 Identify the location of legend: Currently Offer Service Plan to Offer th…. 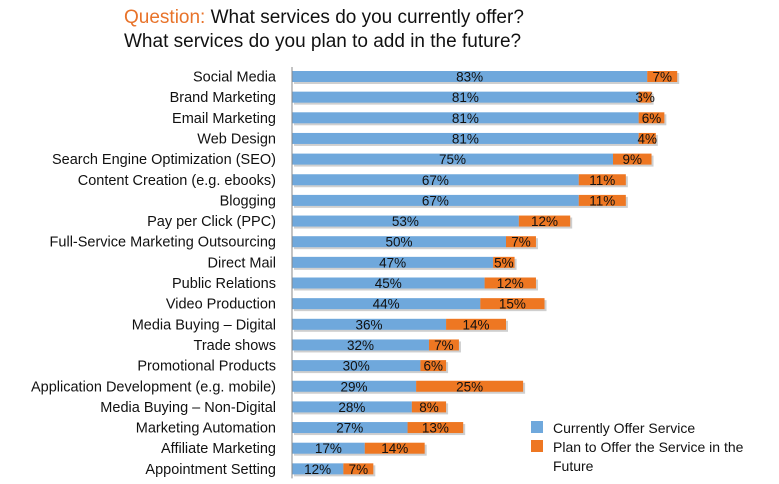
(637, 447).